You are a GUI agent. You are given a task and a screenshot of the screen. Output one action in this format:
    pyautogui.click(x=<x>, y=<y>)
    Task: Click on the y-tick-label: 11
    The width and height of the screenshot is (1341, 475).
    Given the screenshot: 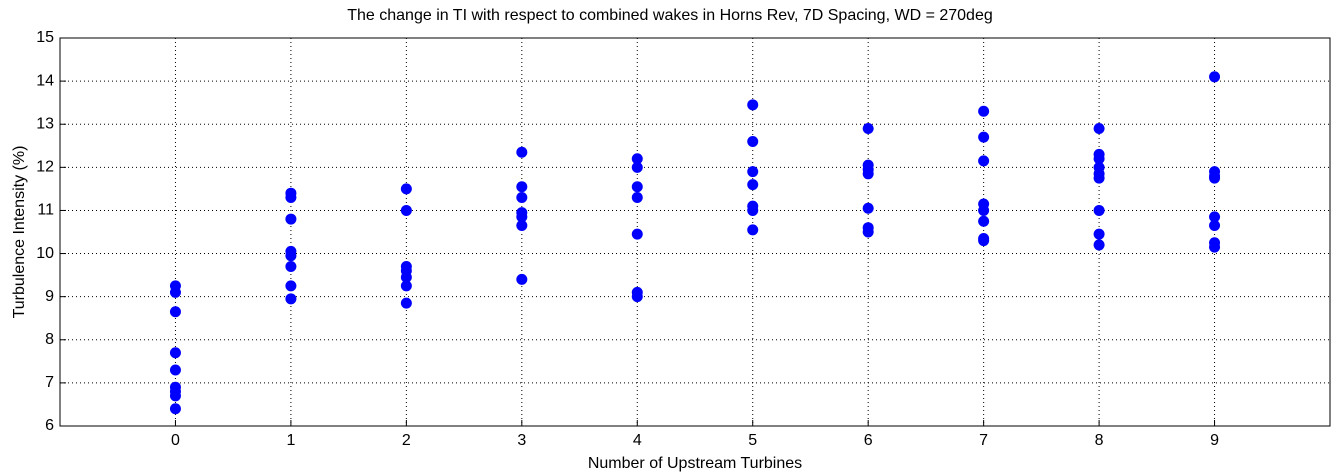 What is the action you would take?
    pyautogui.click(x=45, y=210)
    